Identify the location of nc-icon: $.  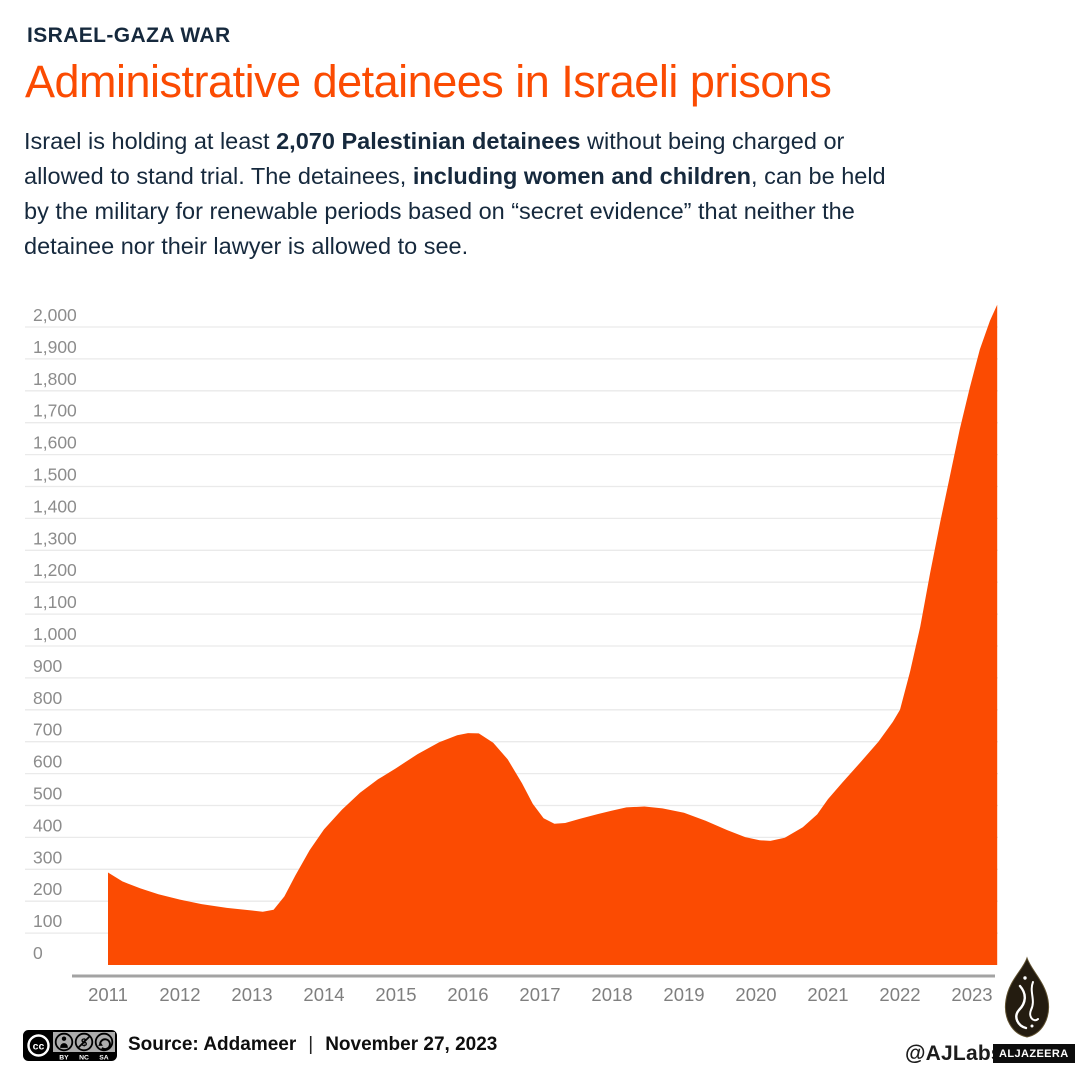
(84, 1041).